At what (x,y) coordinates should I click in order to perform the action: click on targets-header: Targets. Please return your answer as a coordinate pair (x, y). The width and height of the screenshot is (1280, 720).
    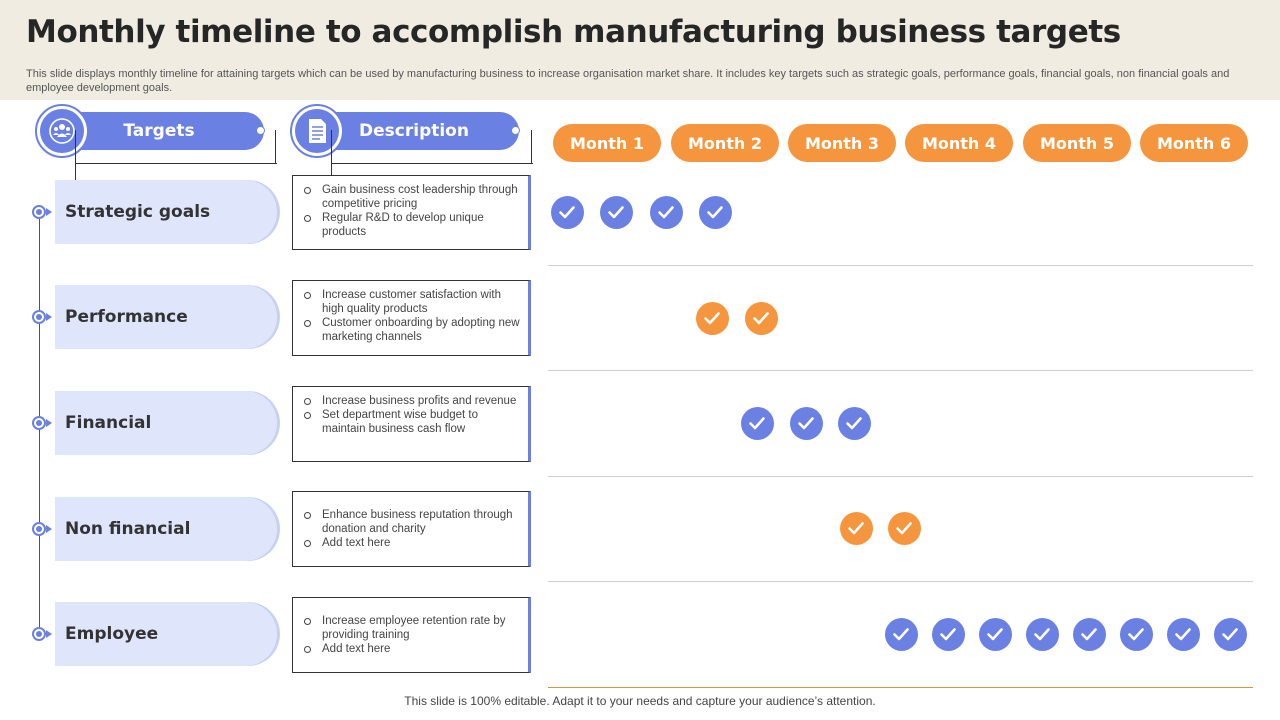
    Looking at the image, I should click on (159, 131).